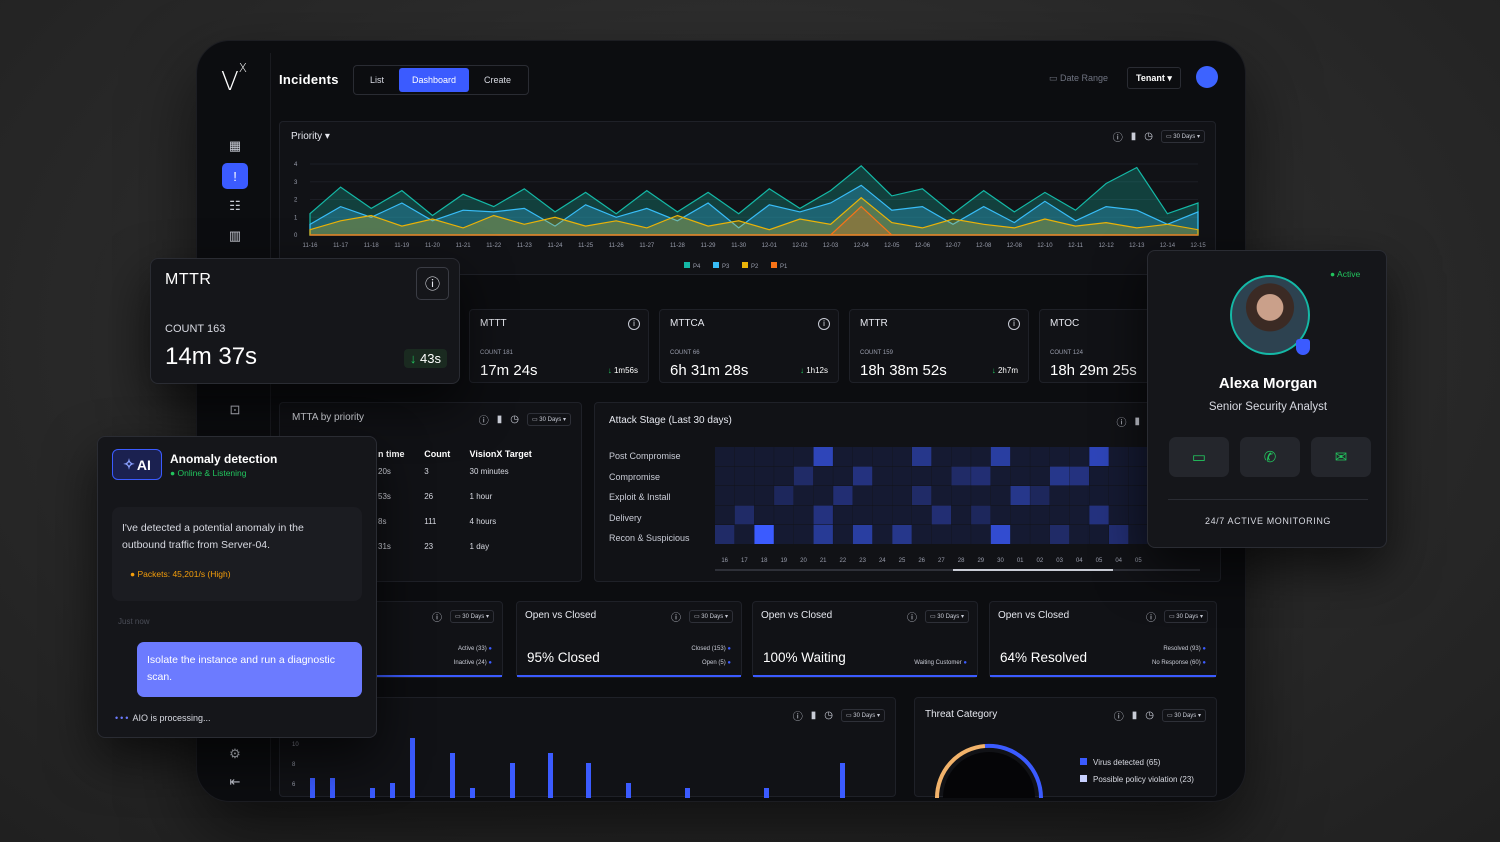  Describe the element at coordinates (1341, 457) in the screenshot. I see `mail-icon: ✉` at that location.